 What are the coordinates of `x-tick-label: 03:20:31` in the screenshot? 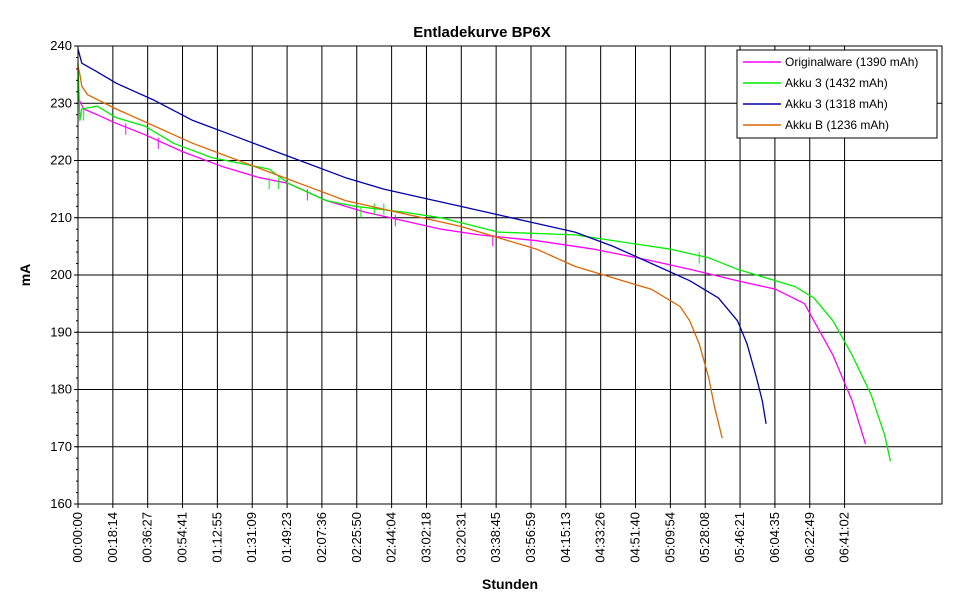 It's located at (460, 537).